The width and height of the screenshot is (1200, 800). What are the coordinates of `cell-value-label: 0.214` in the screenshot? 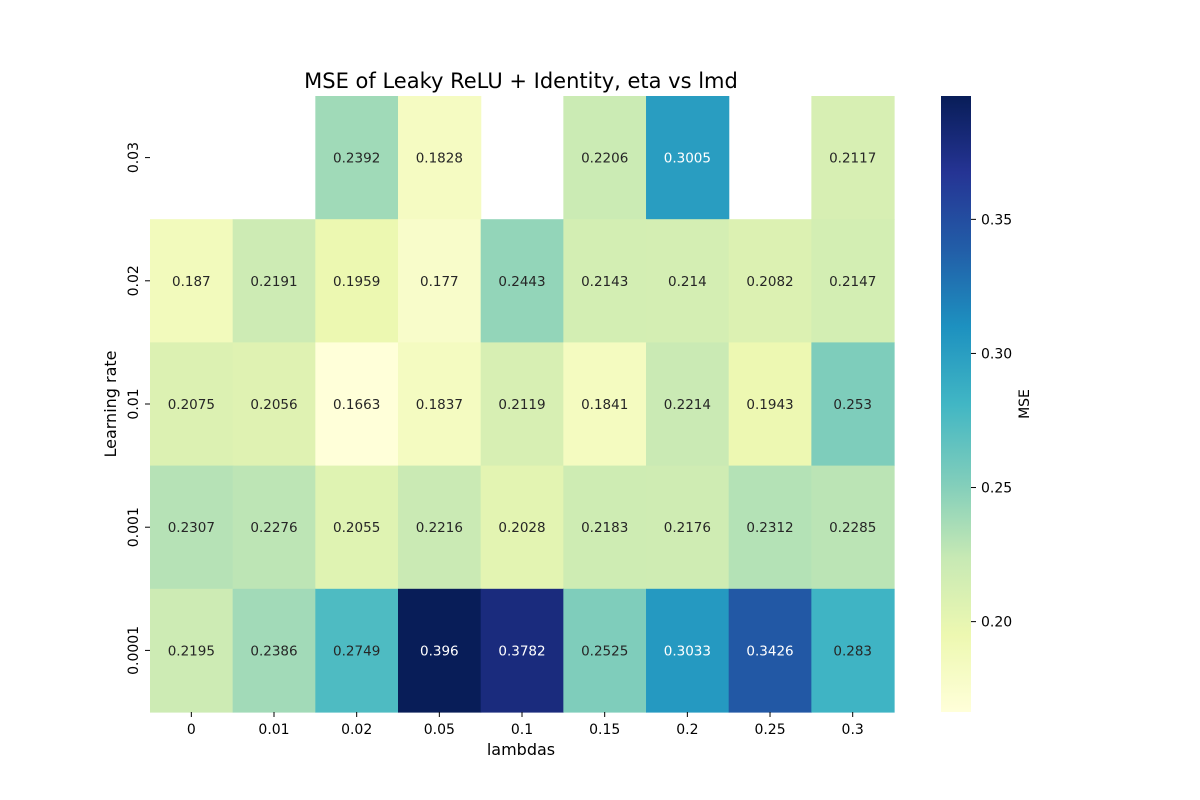 It's located at (687, 282).